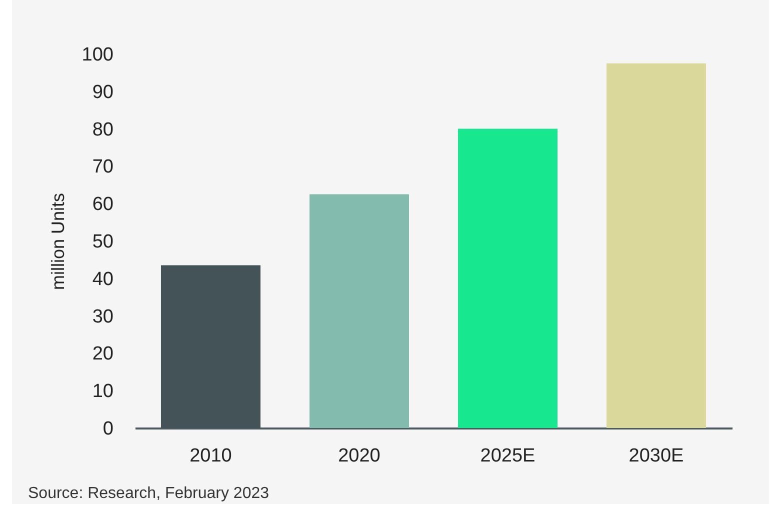 The height and width of the screenshot is (506, 771). Describe the element at coordinates (103, 317) in the screenshot. I see `y-tick-label: 30` at that location.